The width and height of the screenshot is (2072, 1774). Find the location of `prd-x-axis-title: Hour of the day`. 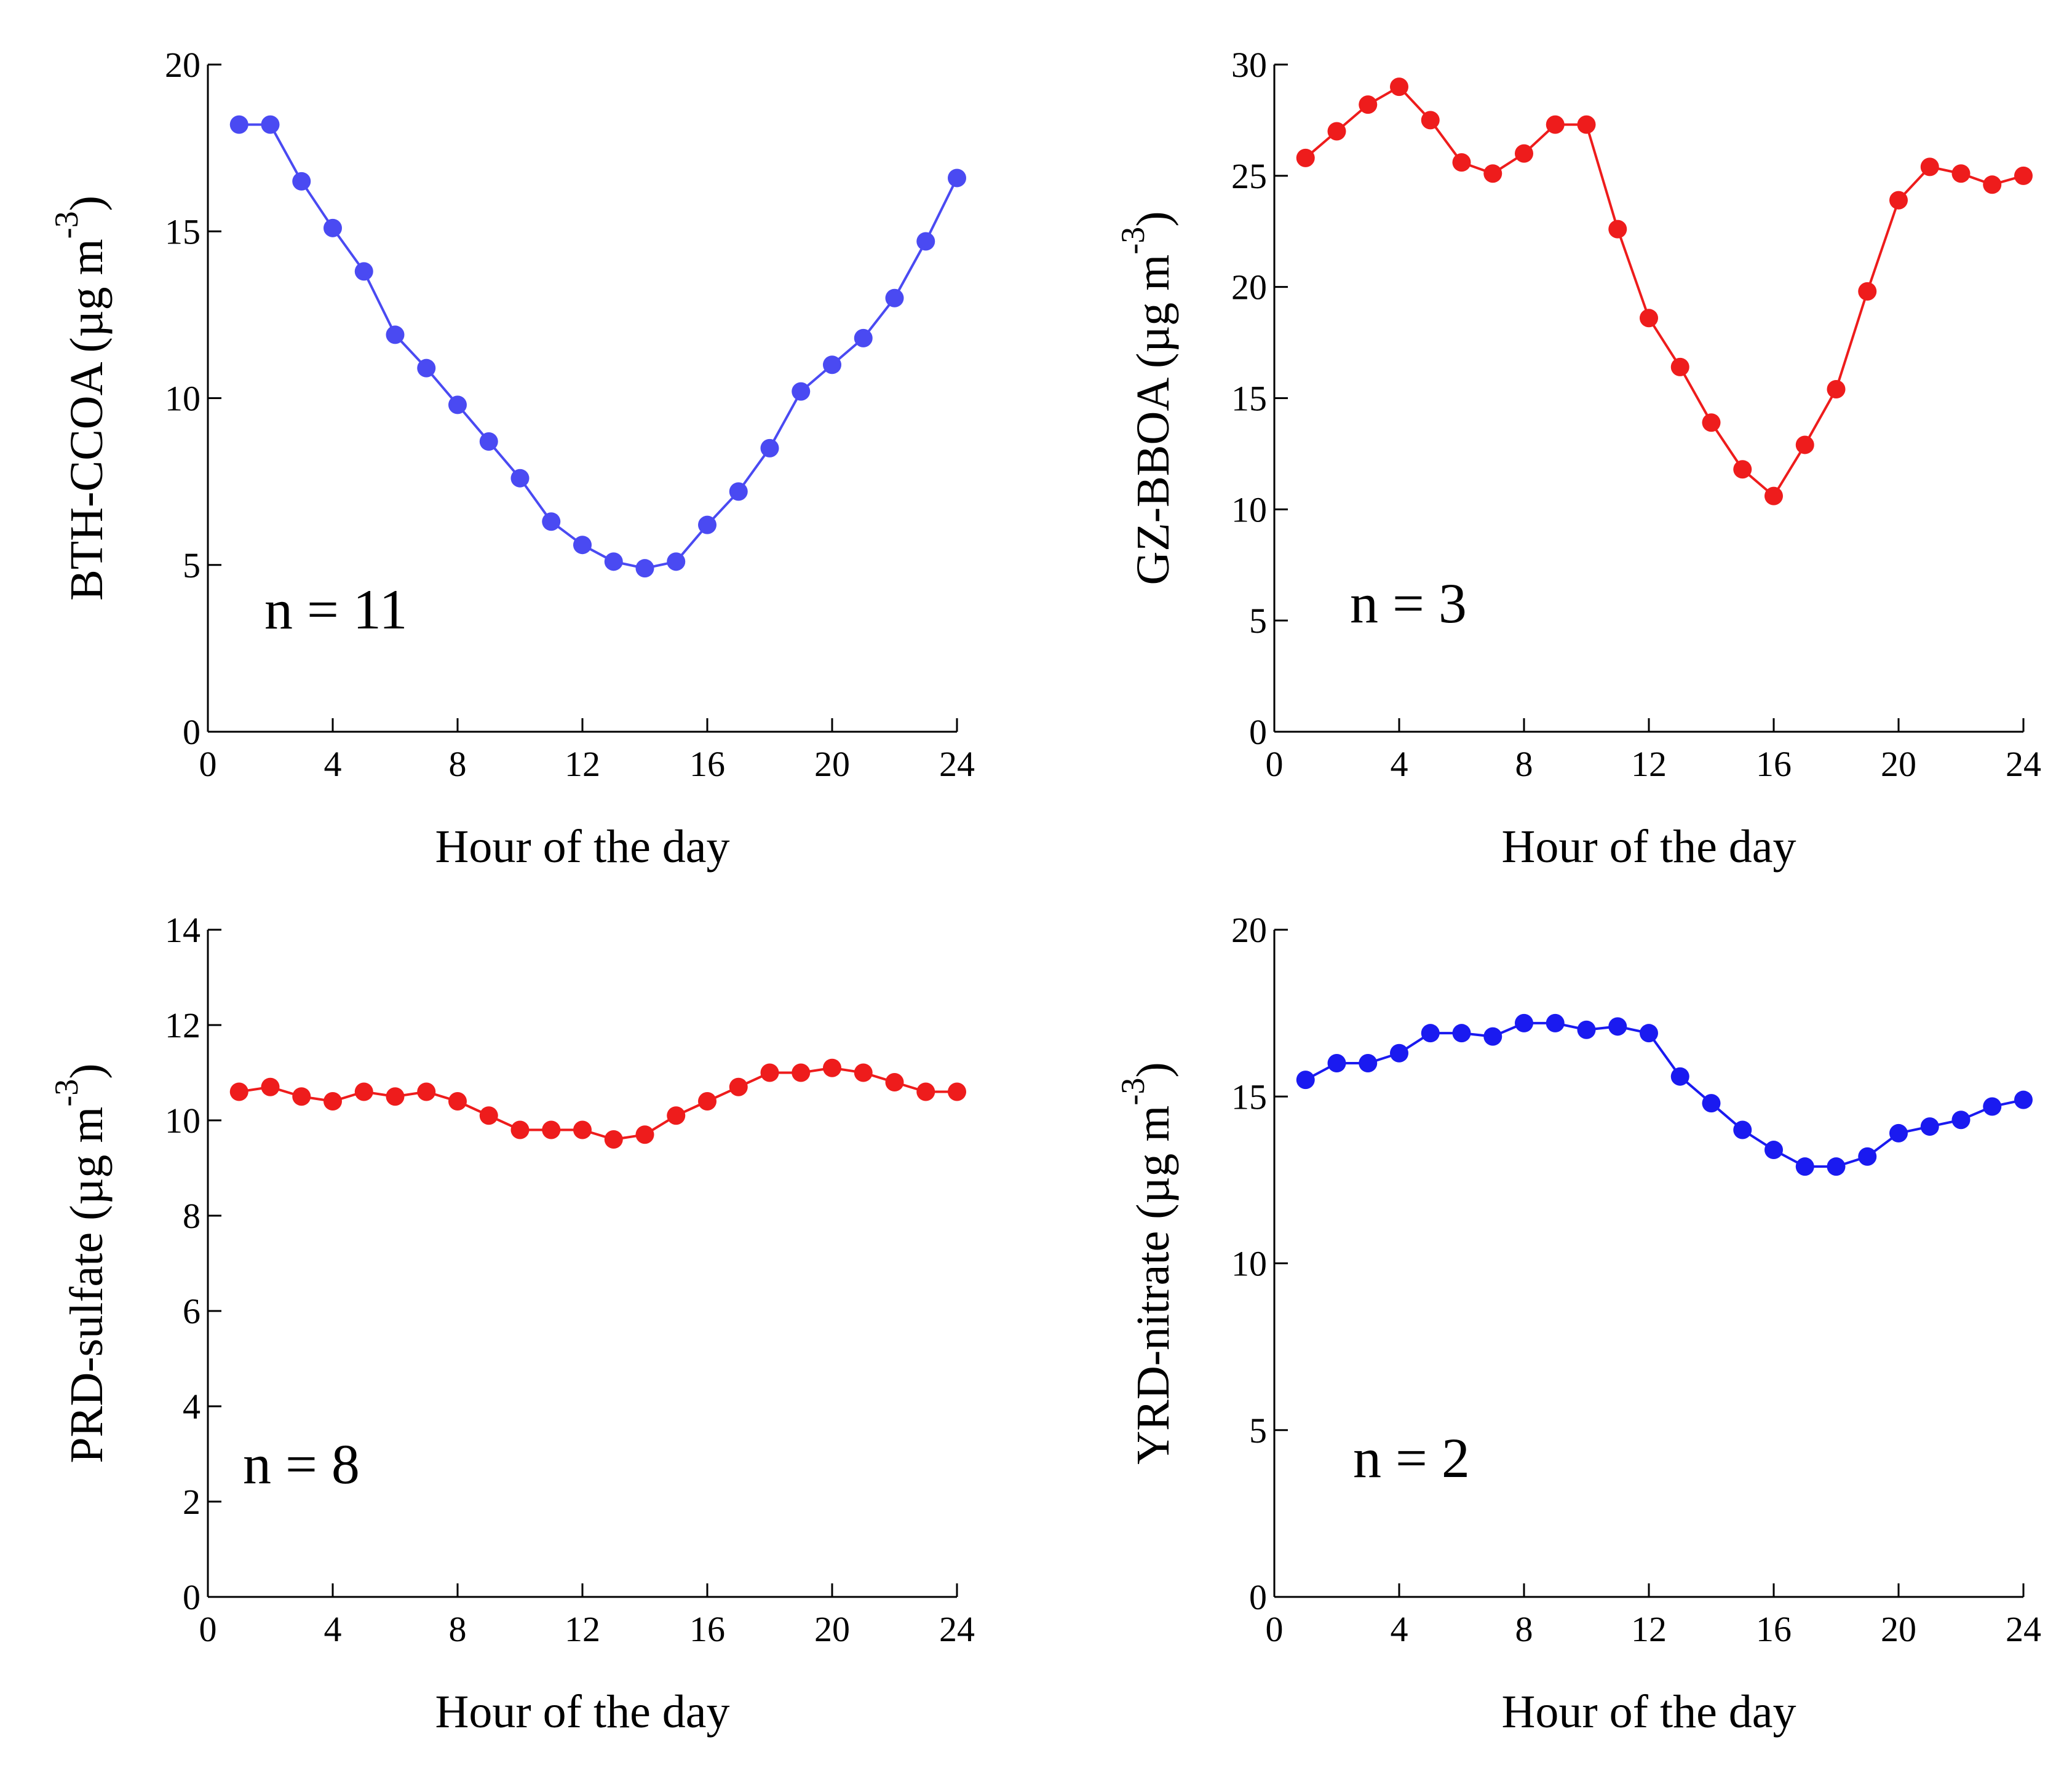

prd-x-axis-title: Hour of the day is located at coordinates (582, 1712).